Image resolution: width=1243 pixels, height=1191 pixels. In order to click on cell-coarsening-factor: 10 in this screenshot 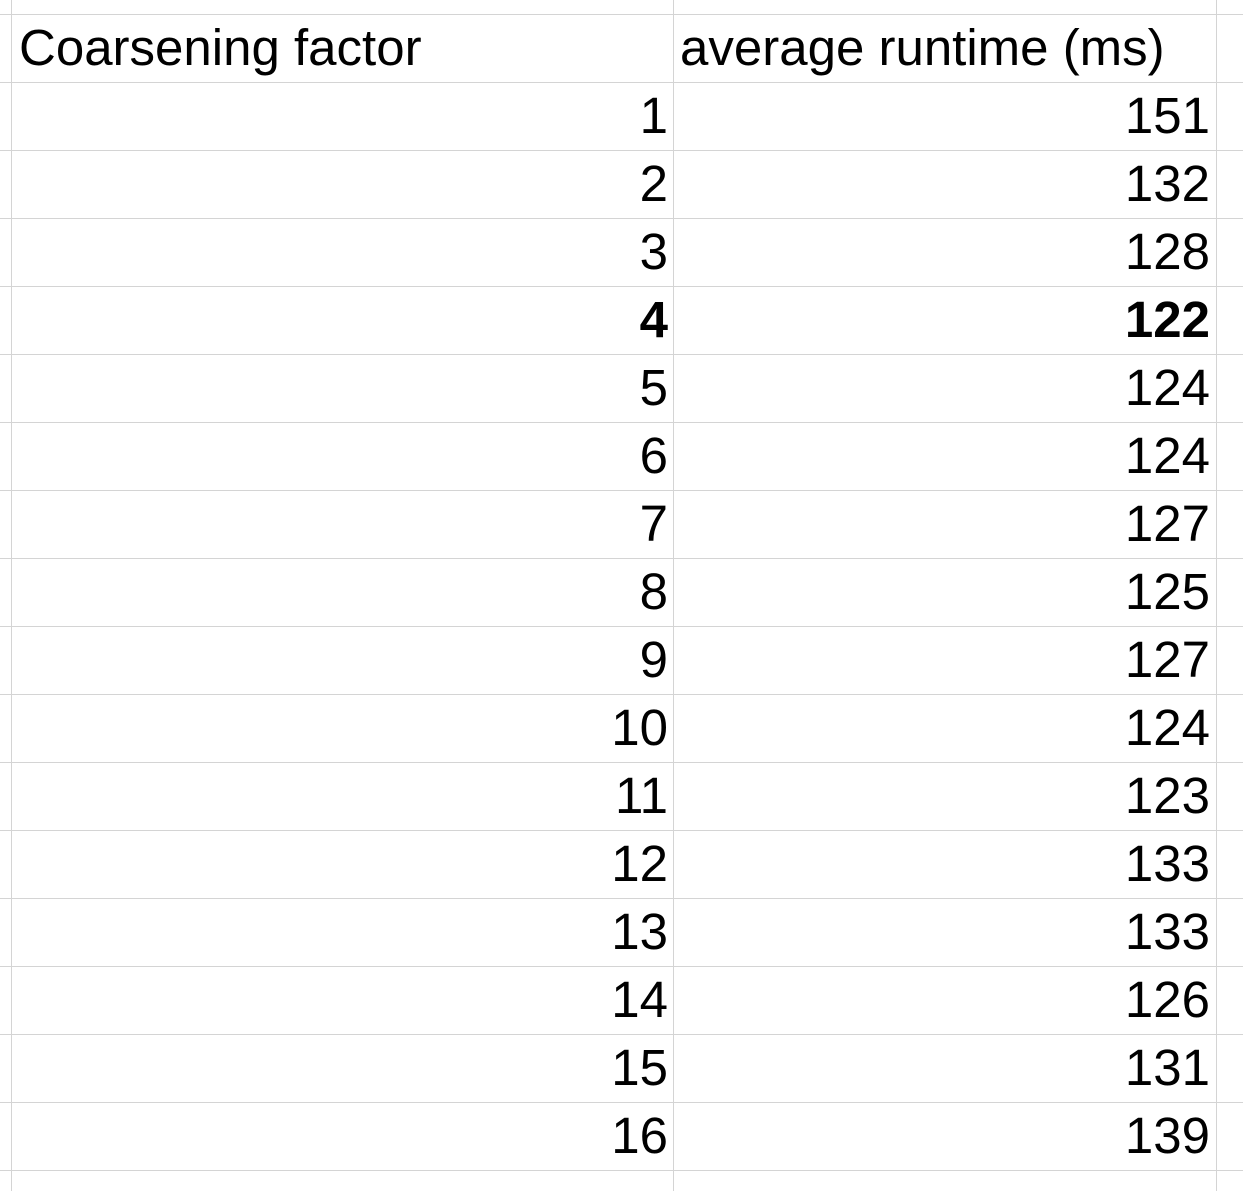, I will do `click(639, 727)`.